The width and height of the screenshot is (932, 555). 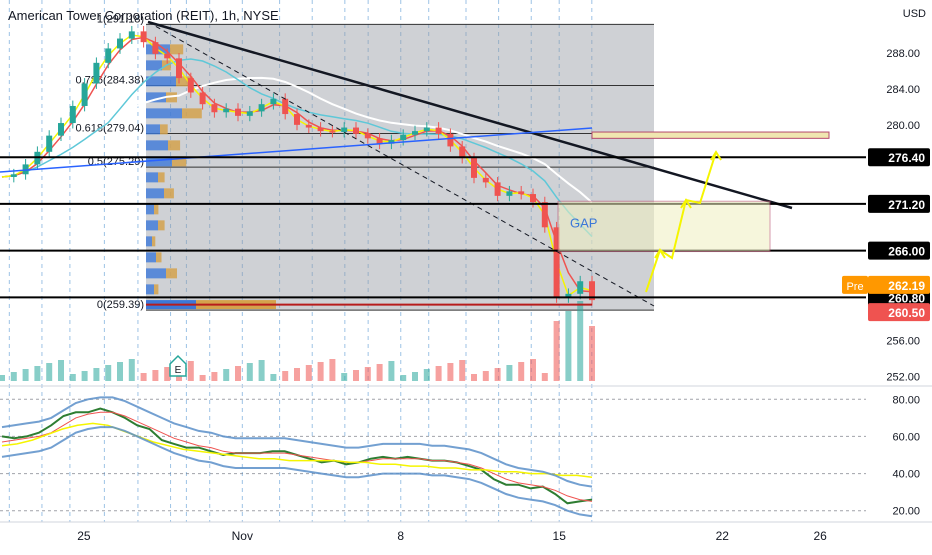 I want to click on gap-box, so click(x=664, y=226).